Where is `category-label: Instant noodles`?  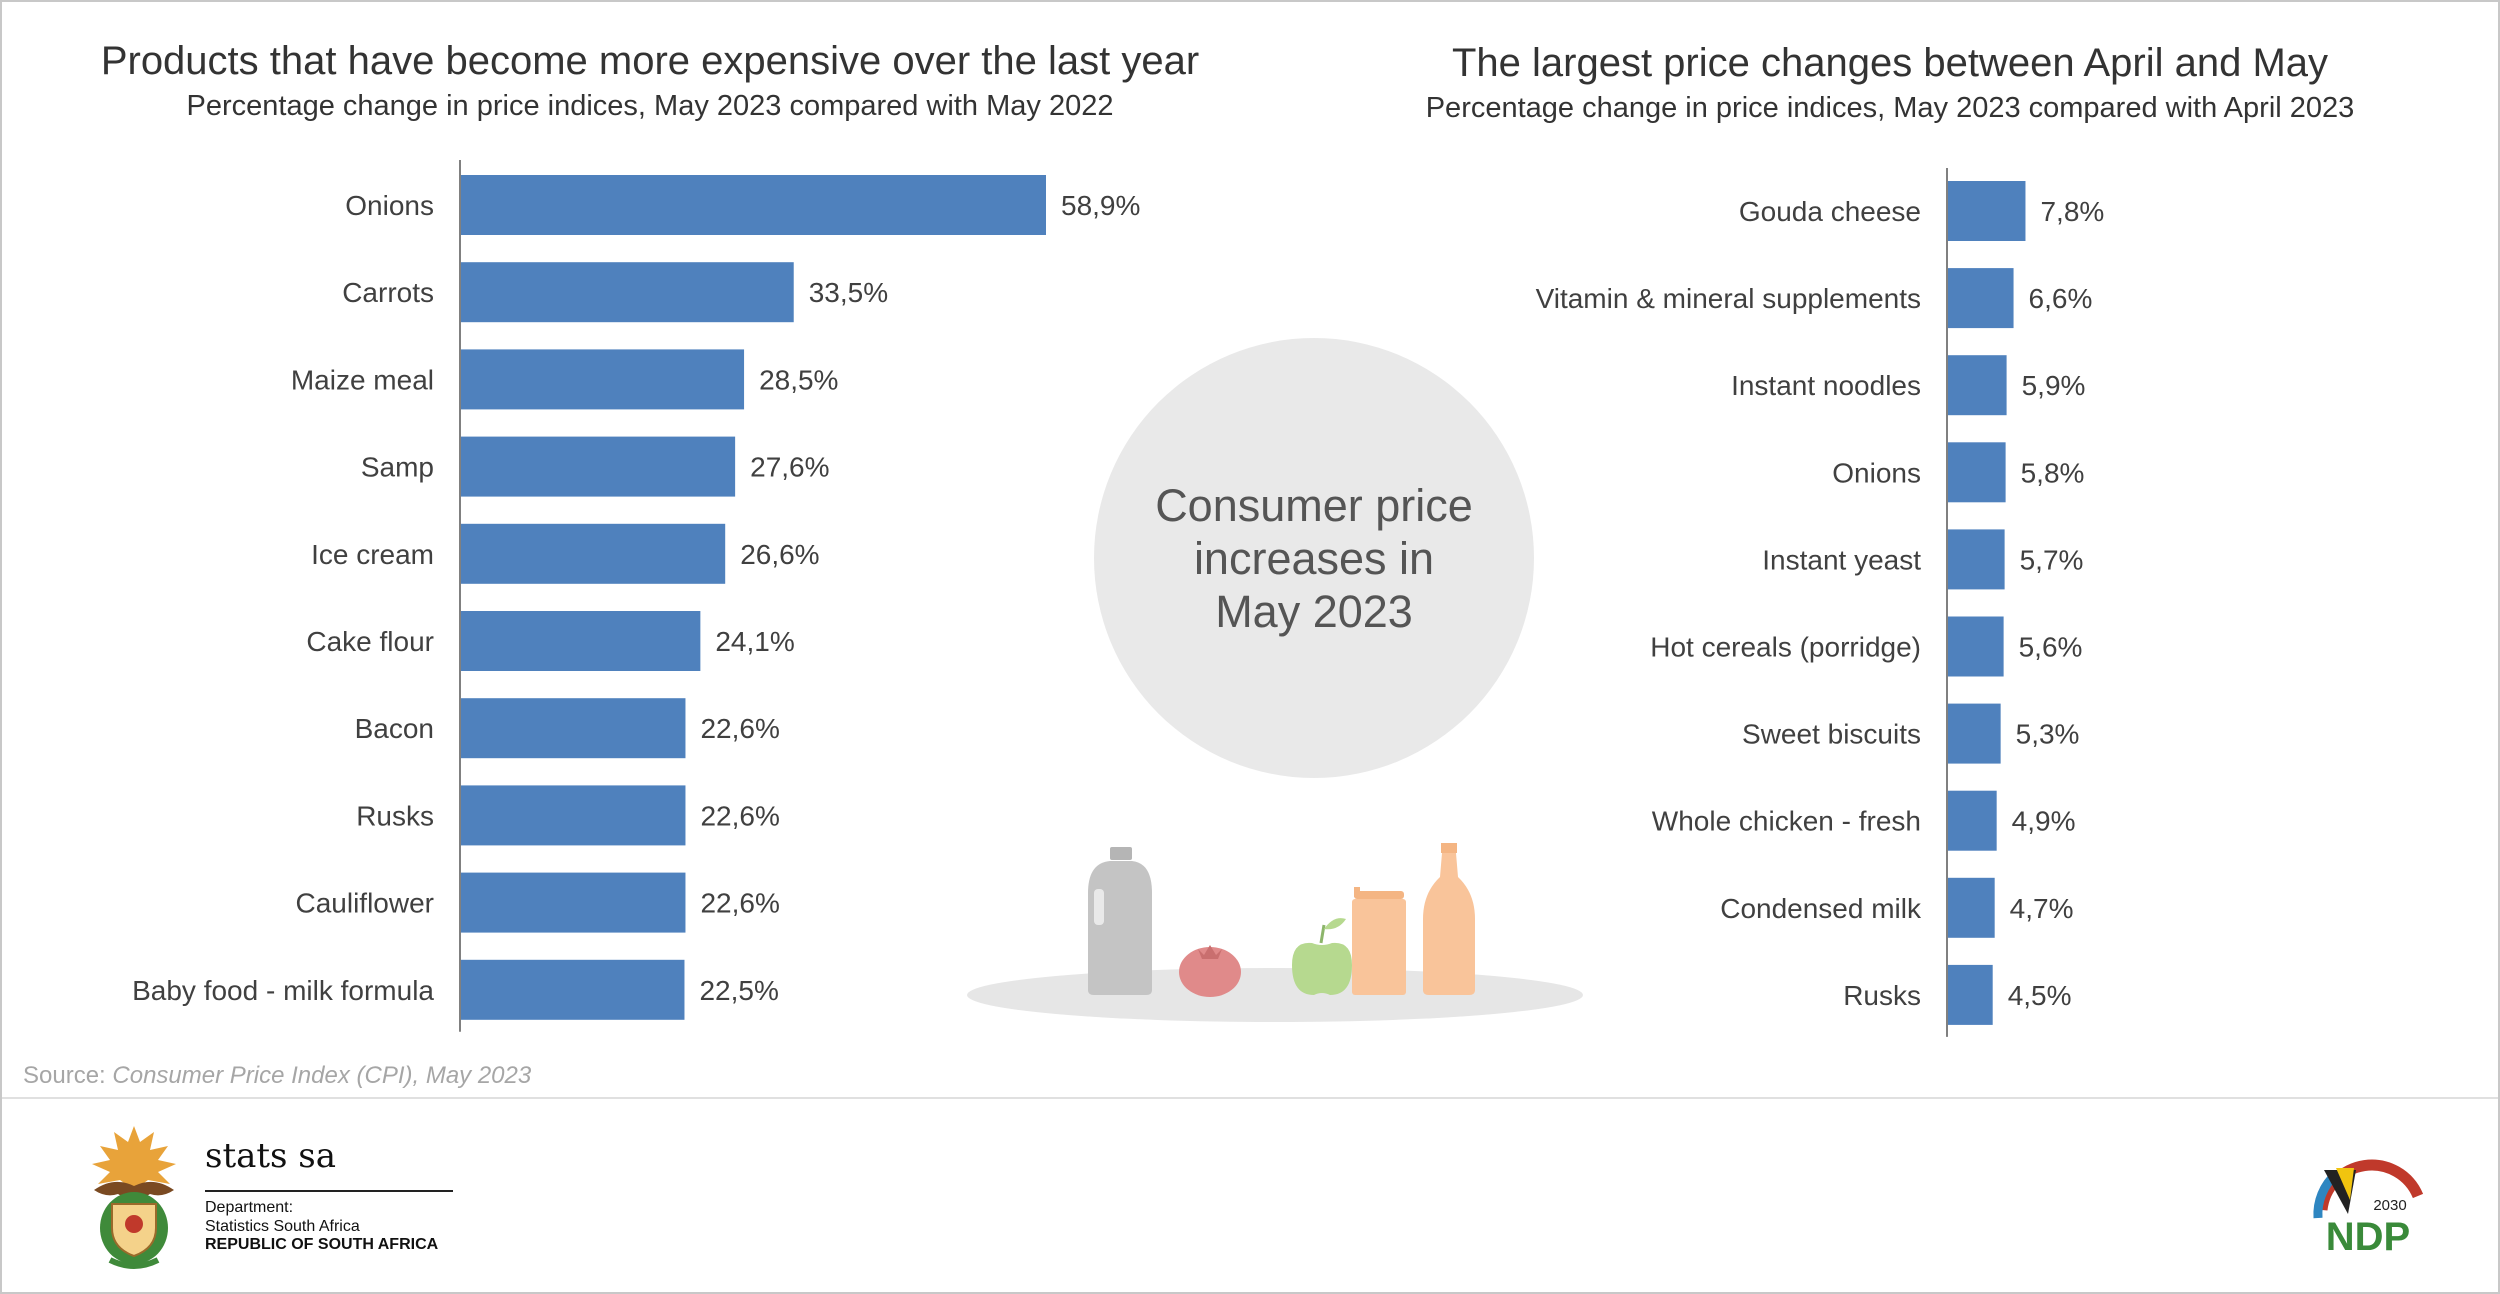 category-label: Instant noodles is located at coordinates (1826, 385).